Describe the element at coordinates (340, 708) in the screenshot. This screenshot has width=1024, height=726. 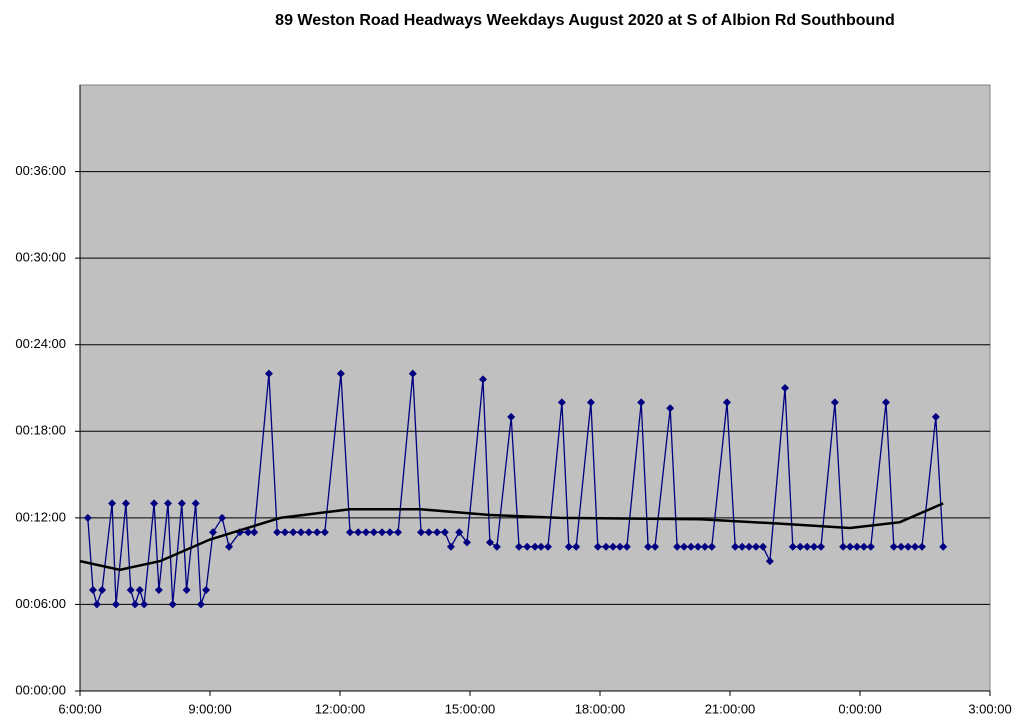
I see `x-tick-label: 12:00:00` at that location.